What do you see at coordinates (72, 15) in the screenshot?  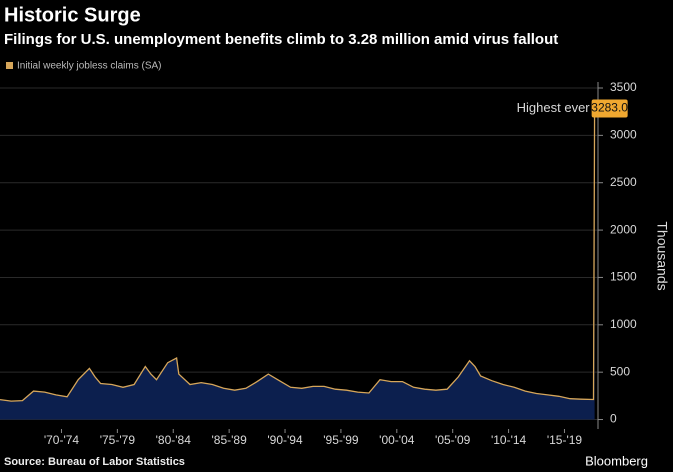 I see `chart-title: Historic Surge` at bounding box center [72, 15].